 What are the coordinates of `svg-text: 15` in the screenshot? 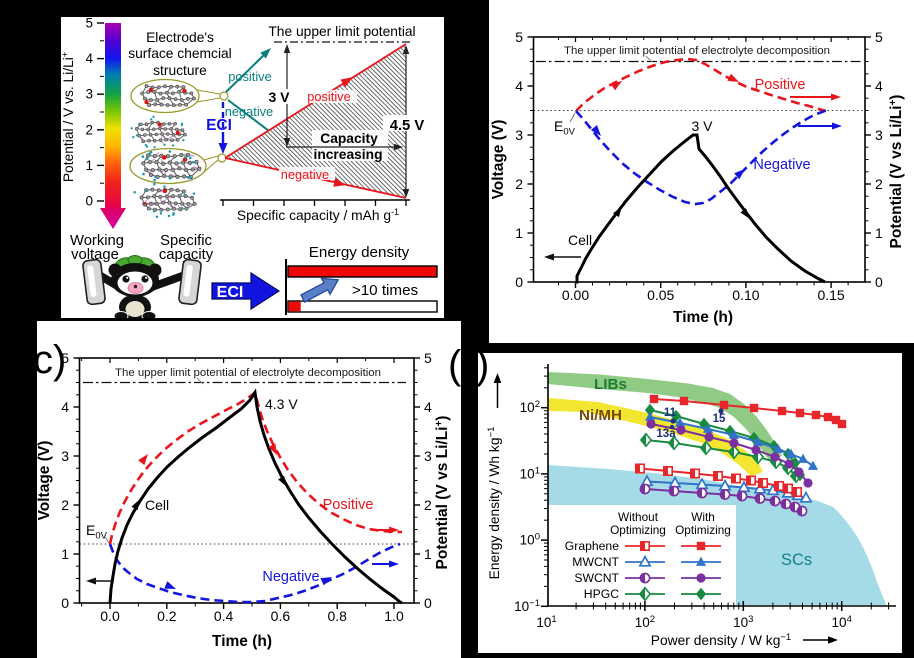 It's located at (719, 419).